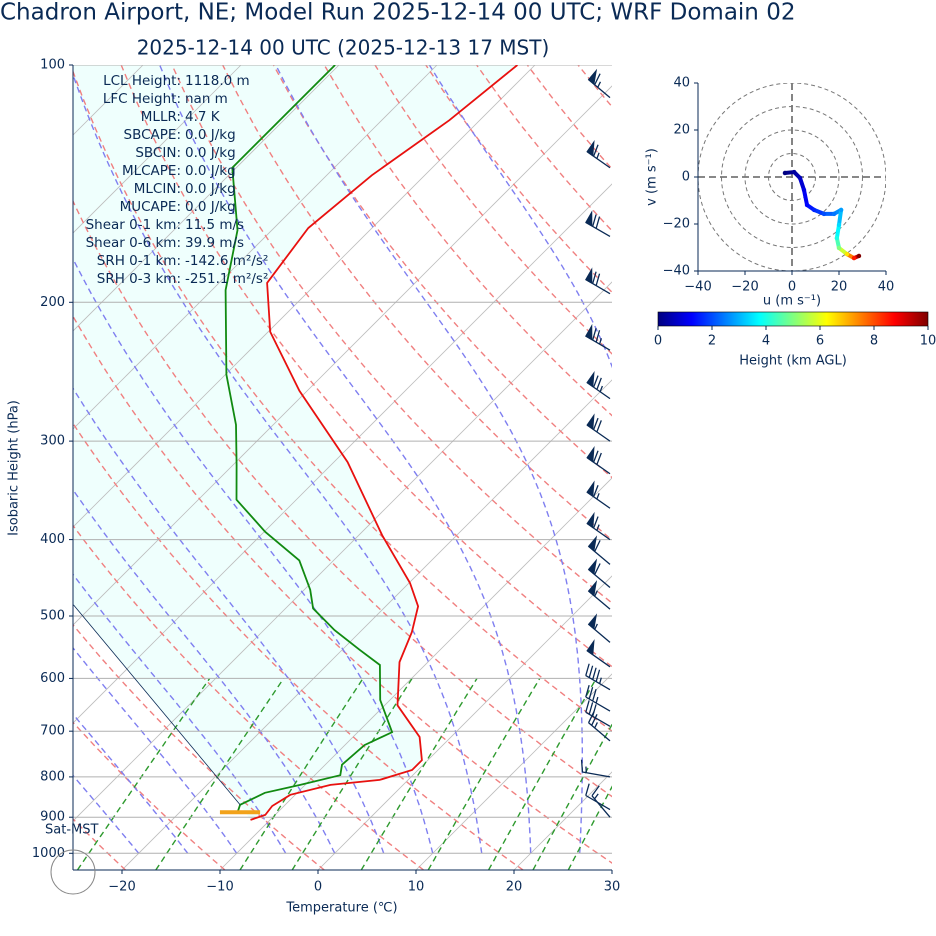 The width and height of the screenshot is (936, 936). I want to click on colorbar-tick-label: 2, so click(712, 341).